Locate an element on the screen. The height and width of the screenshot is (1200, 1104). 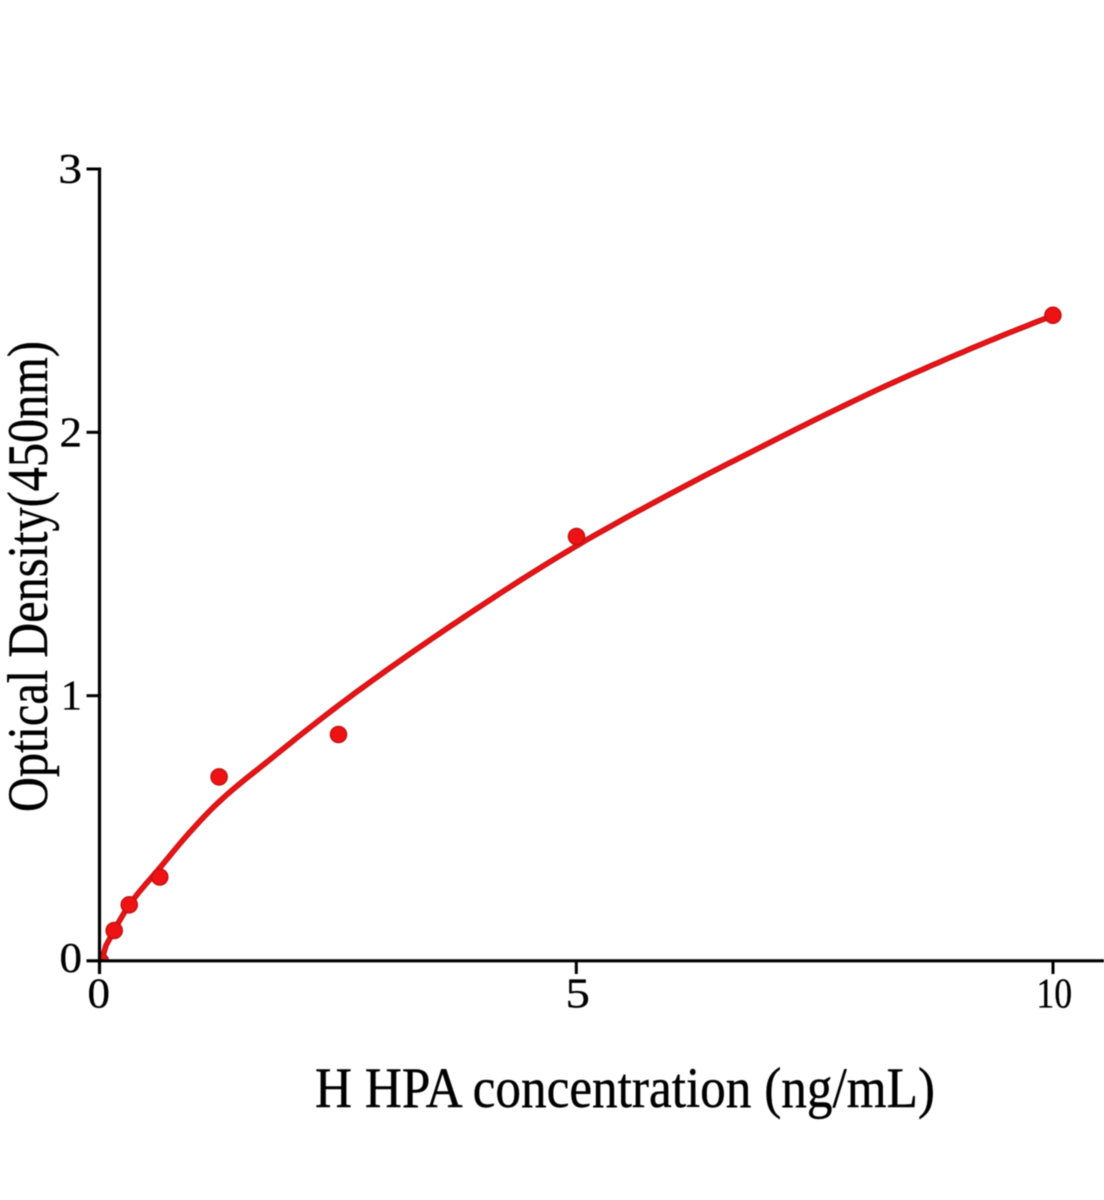
svg-text: 10 is located at coordinates (1054, 994).